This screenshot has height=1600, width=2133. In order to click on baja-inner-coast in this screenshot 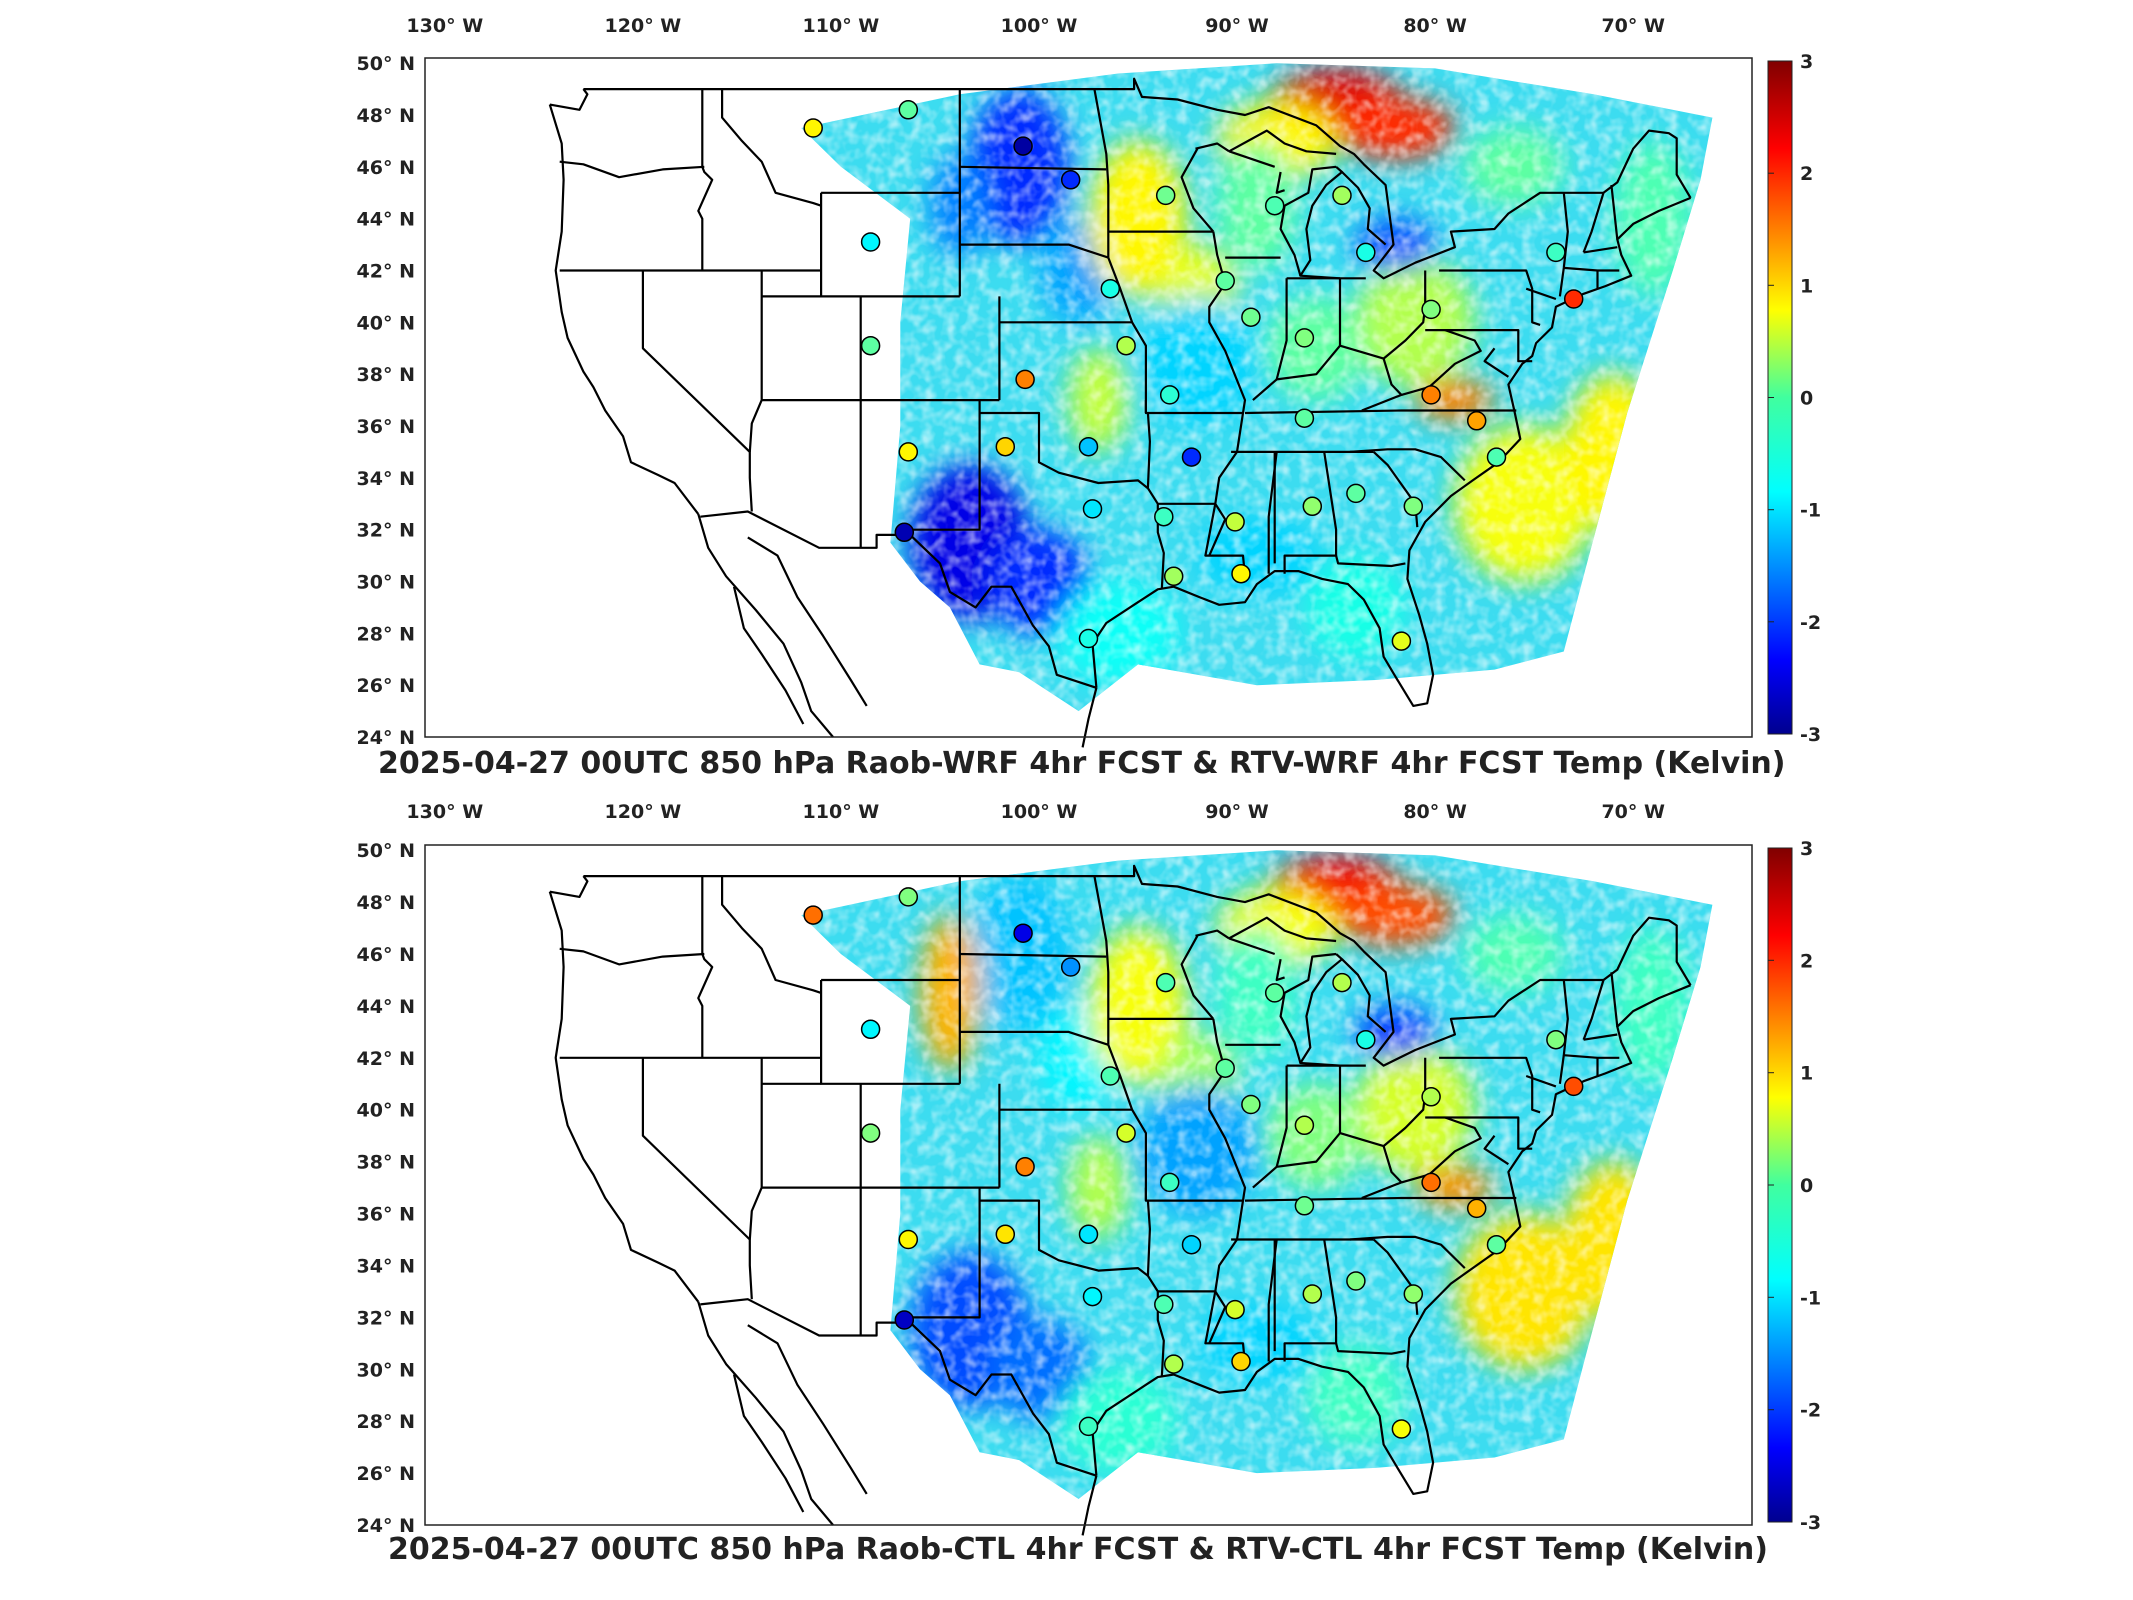, I will do `click(768, 1443)`.